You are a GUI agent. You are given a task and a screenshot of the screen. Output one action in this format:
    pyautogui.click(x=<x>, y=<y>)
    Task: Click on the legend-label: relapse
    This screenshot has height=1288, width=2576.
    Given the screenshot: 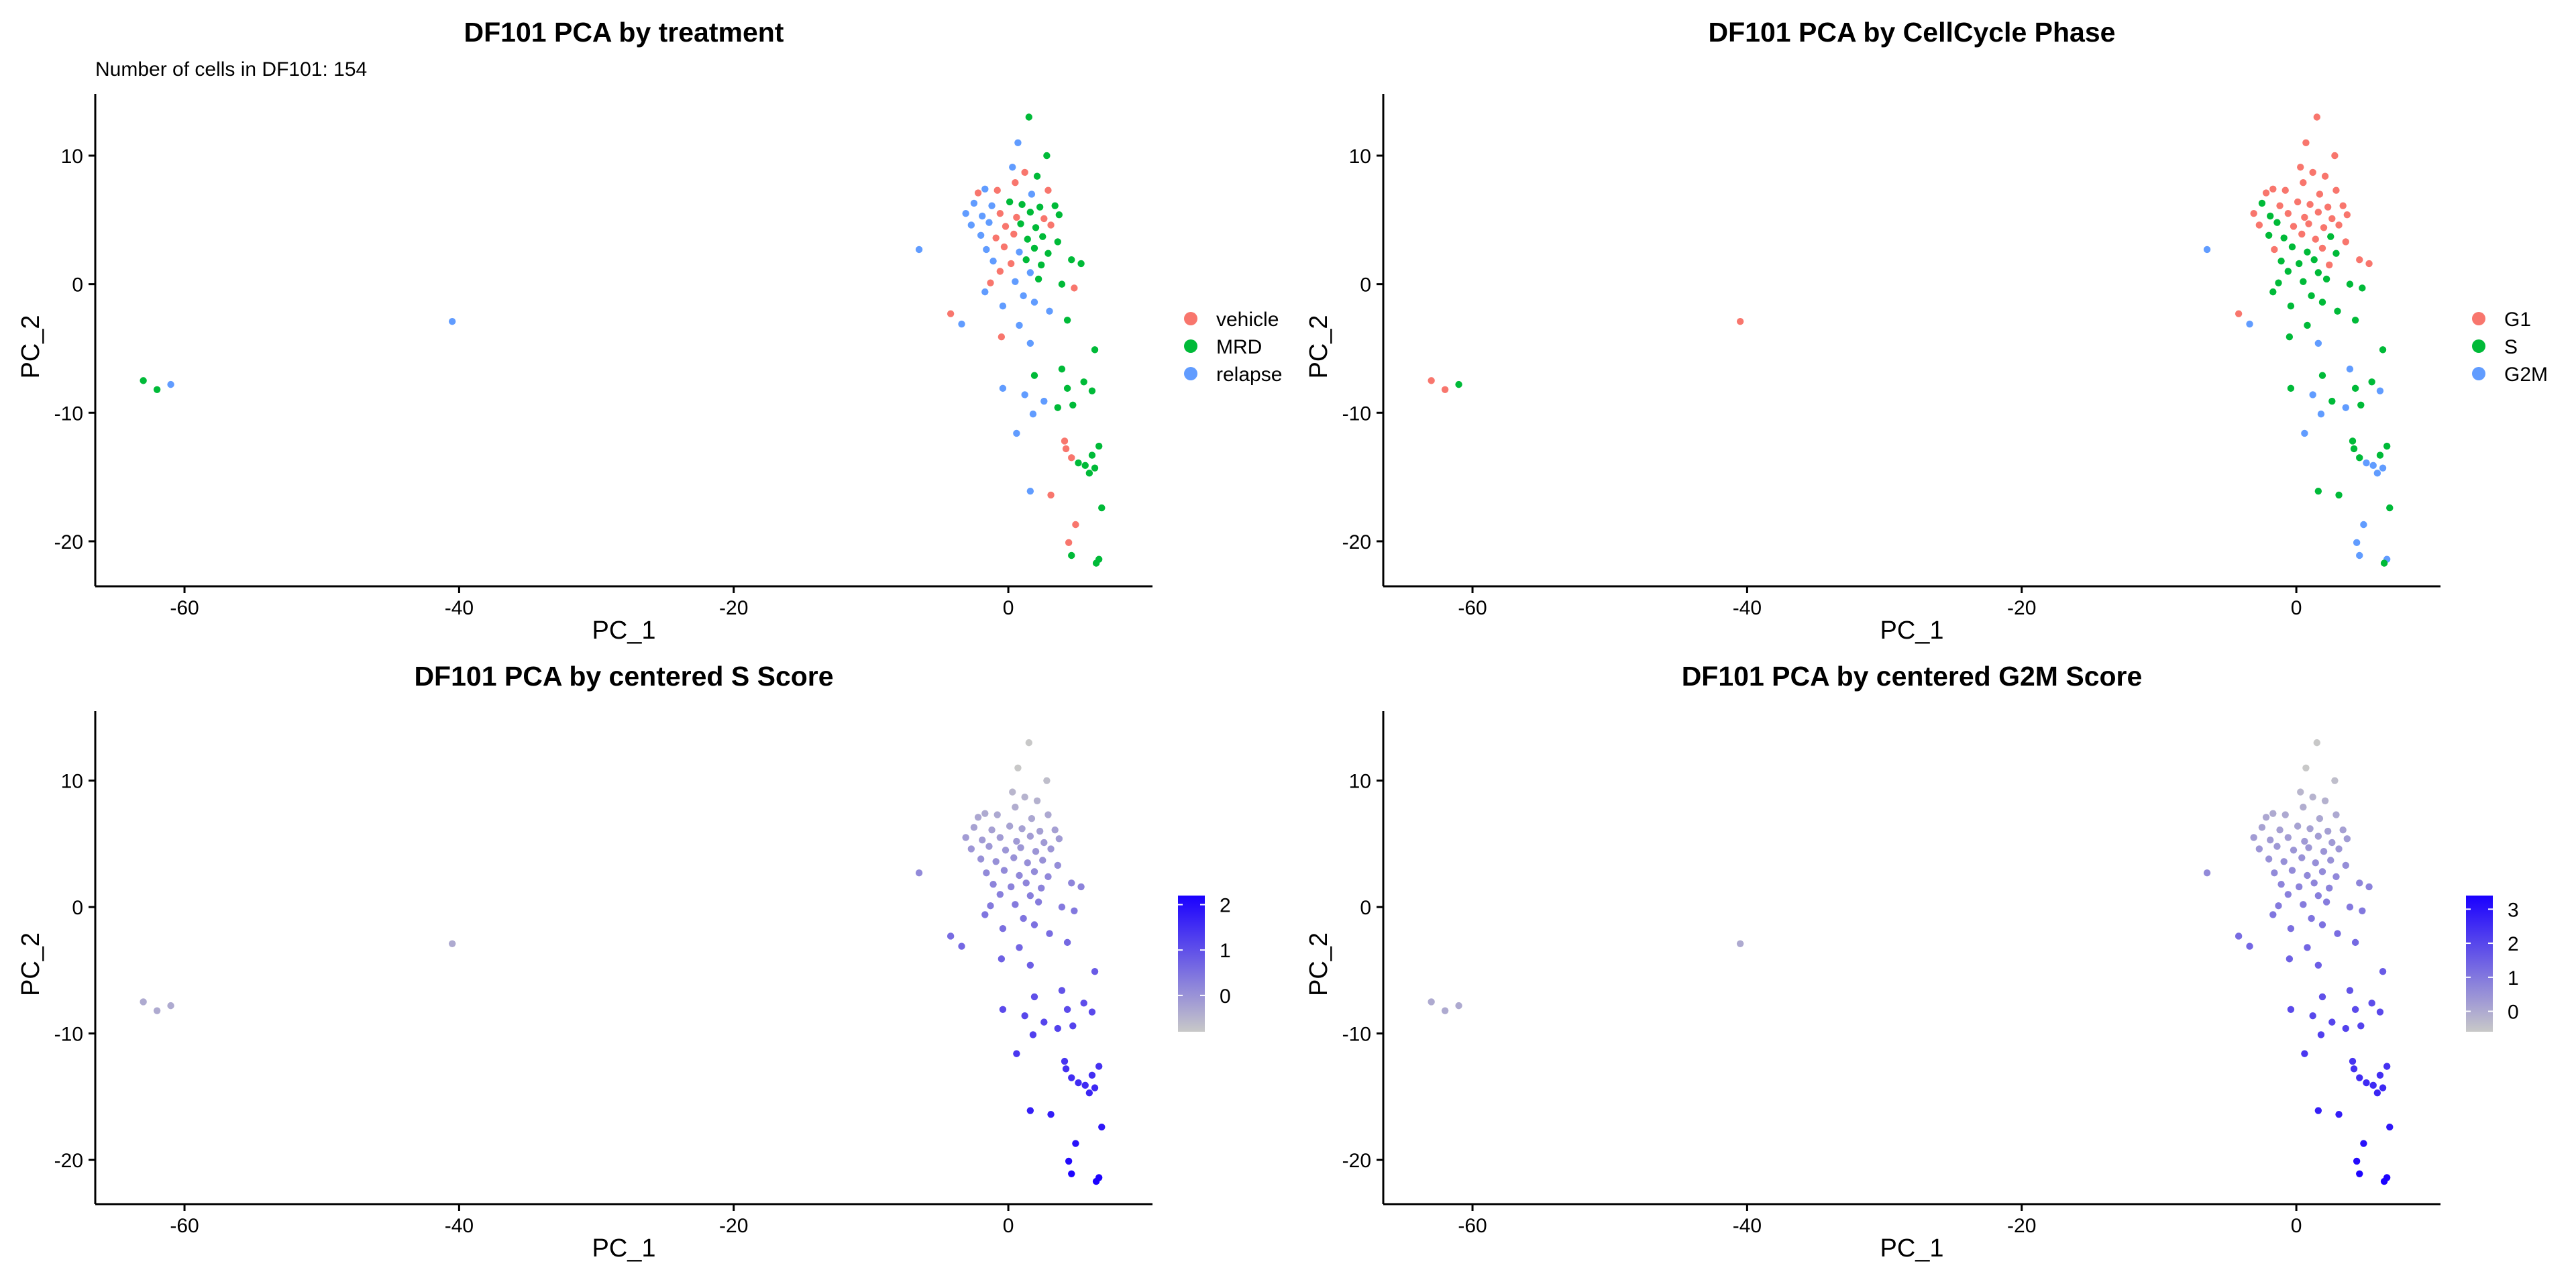 What is the action you would take?
    pyautogui.click(x=1249, y=375)
    